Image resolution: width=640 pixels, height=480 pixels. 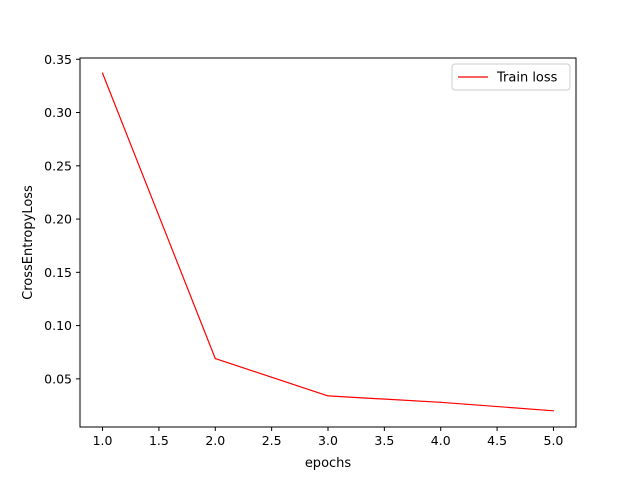 I want to click on y-tick-label: 0.15, so click(x=58, y=272).